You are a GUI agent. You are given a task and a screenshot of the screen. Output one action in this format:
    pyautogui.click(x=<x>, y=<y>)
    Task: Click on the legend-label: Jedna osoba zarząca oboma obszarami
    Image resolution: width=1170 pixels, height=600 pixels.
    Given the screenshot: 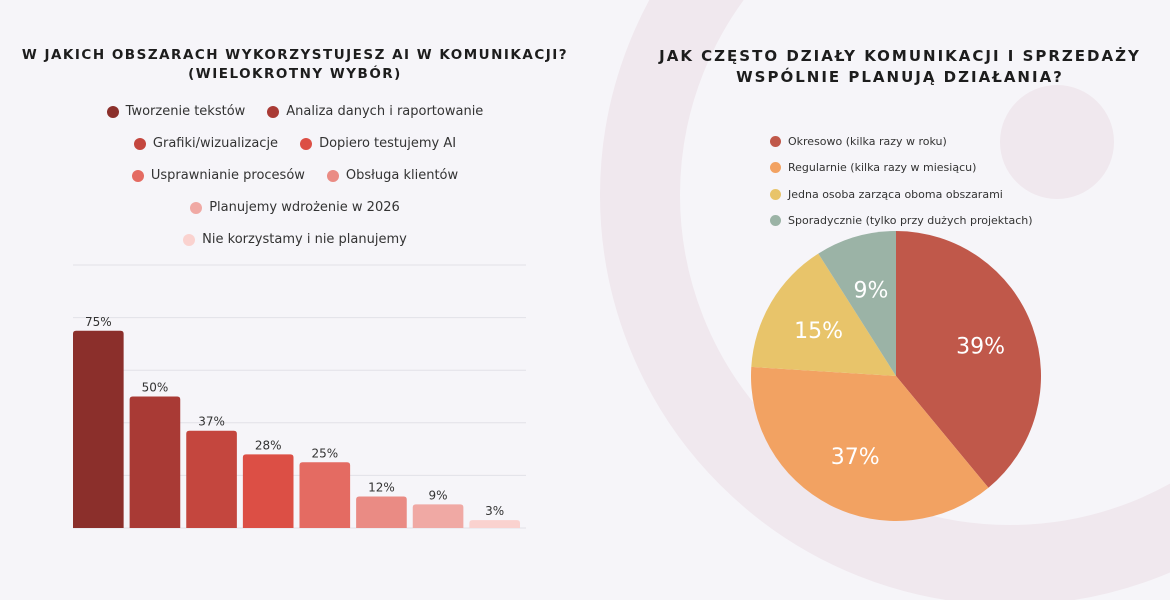 What is the action you would take?
    pyautogui.click(x=895, y=194)
    